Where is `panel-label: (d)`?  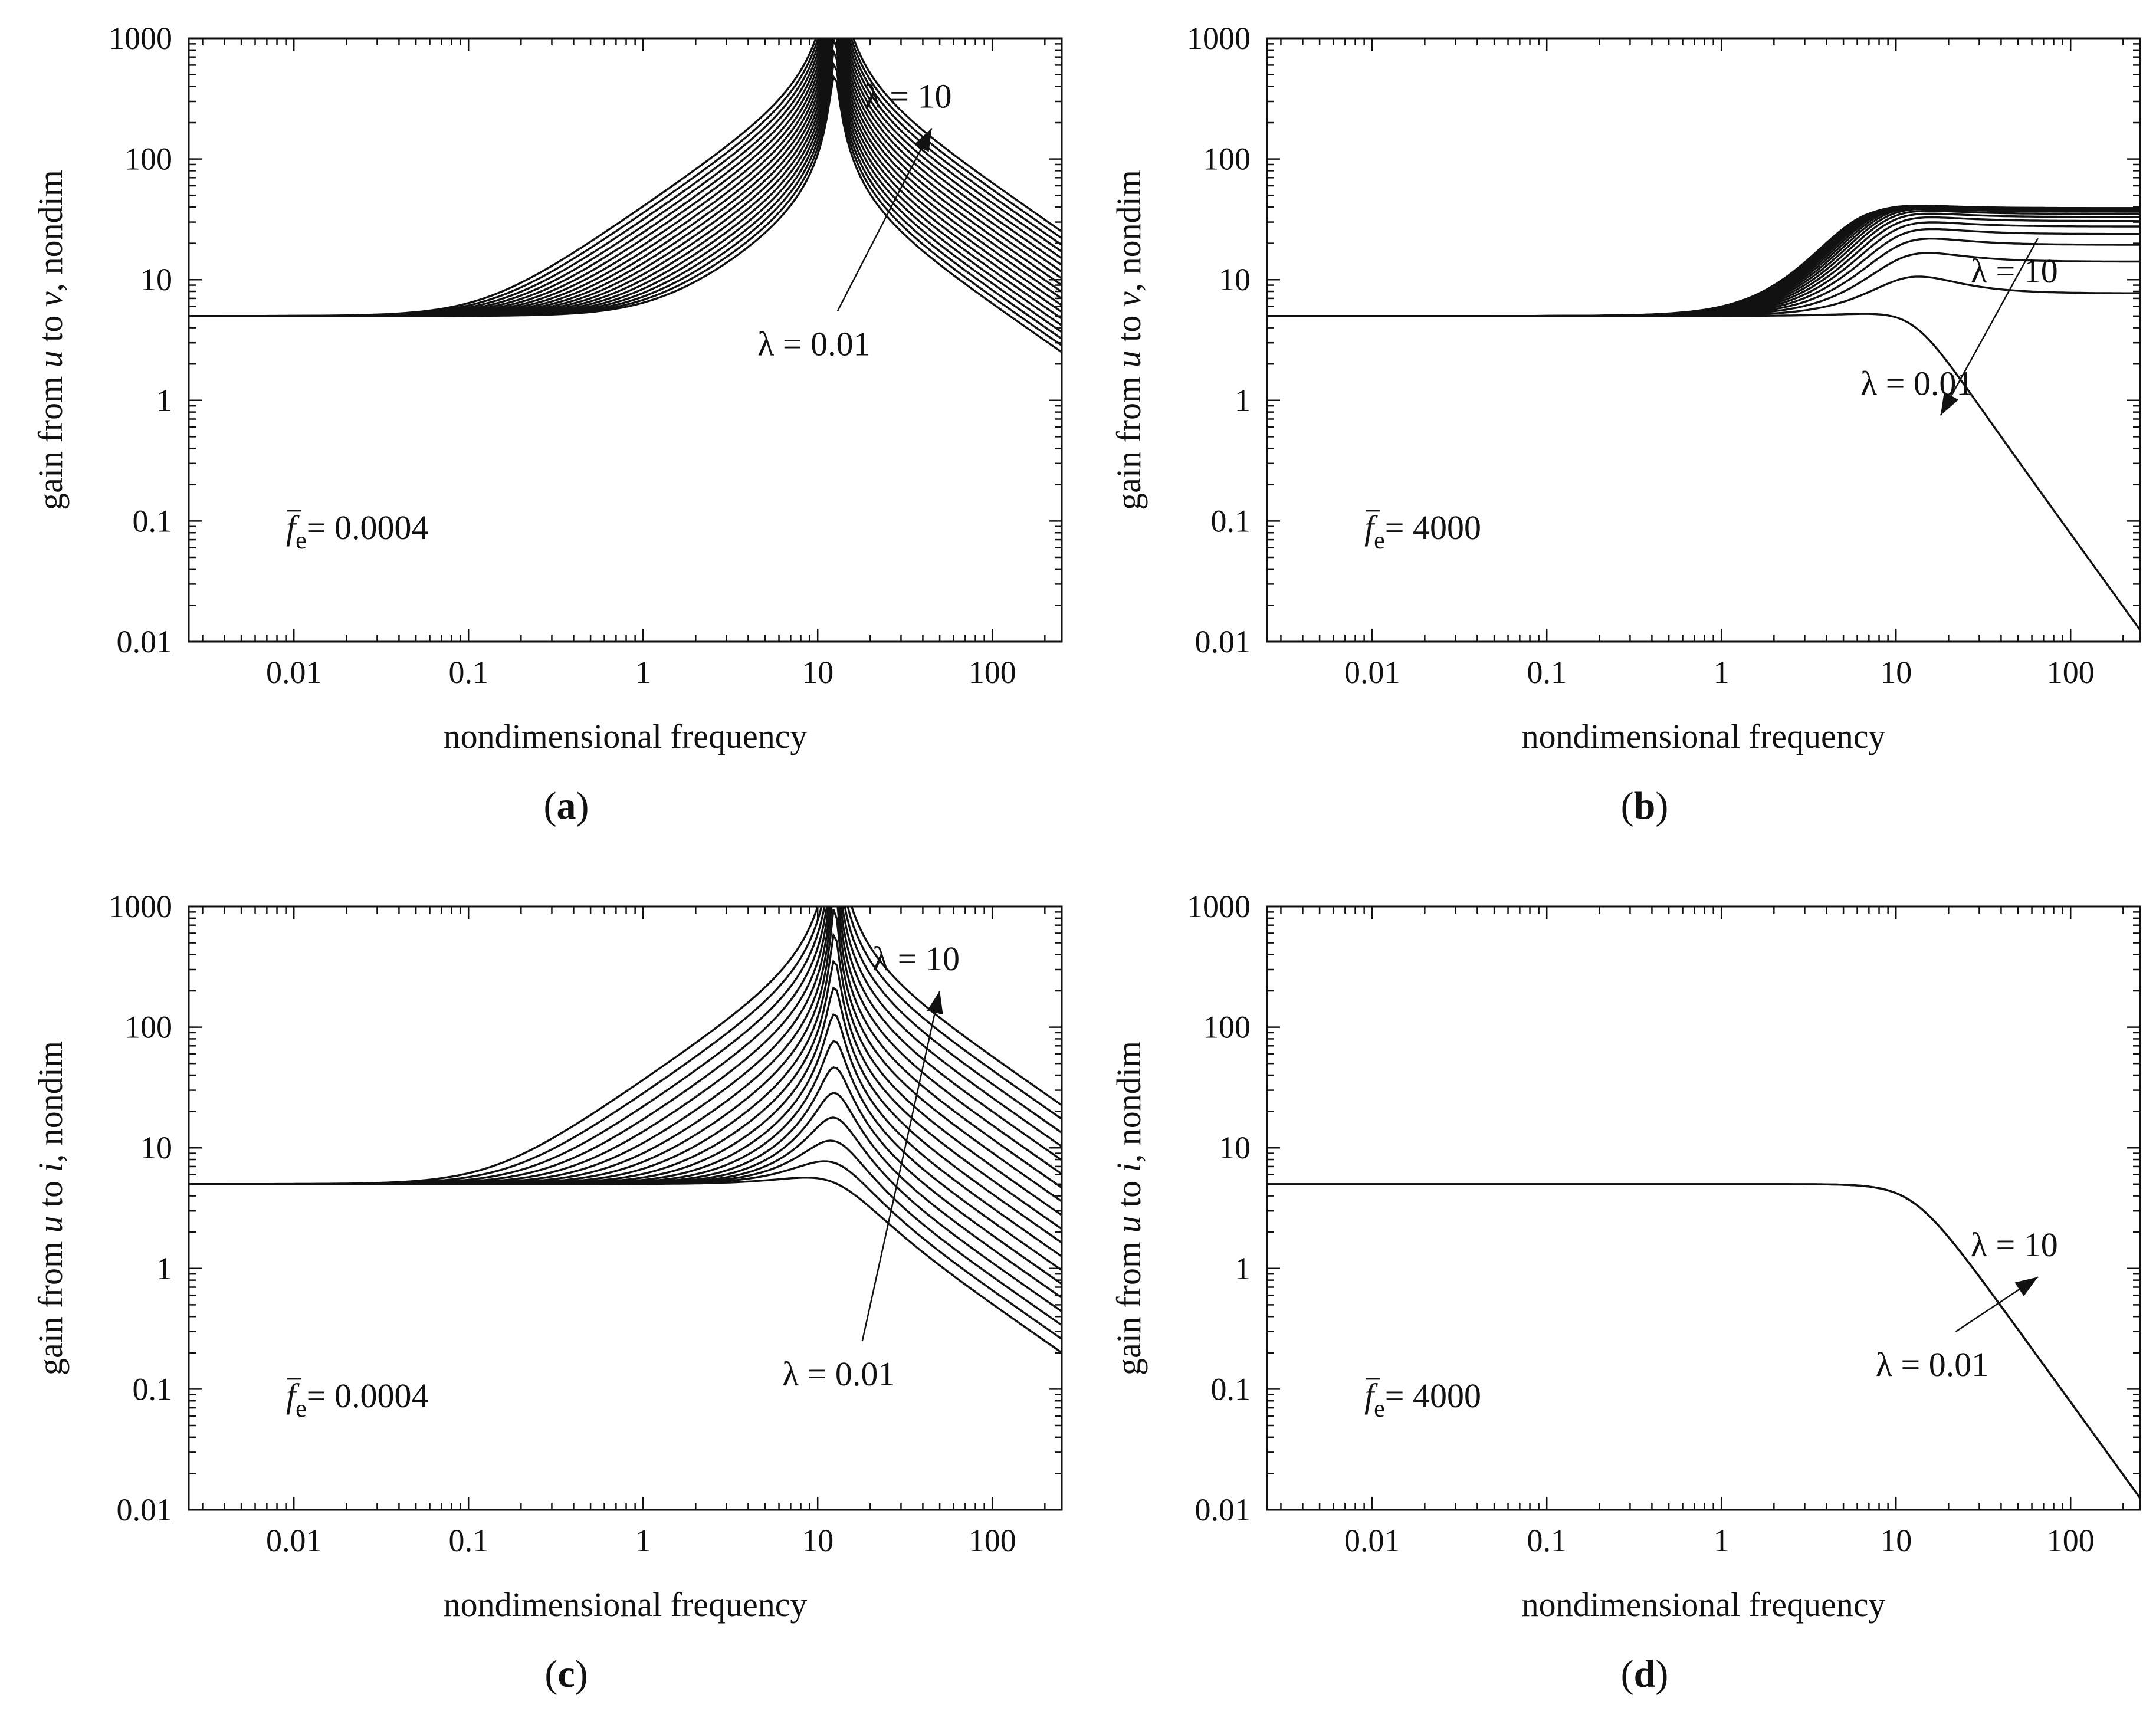 panel-label: (d) is located at coordinates (1645, 1674).